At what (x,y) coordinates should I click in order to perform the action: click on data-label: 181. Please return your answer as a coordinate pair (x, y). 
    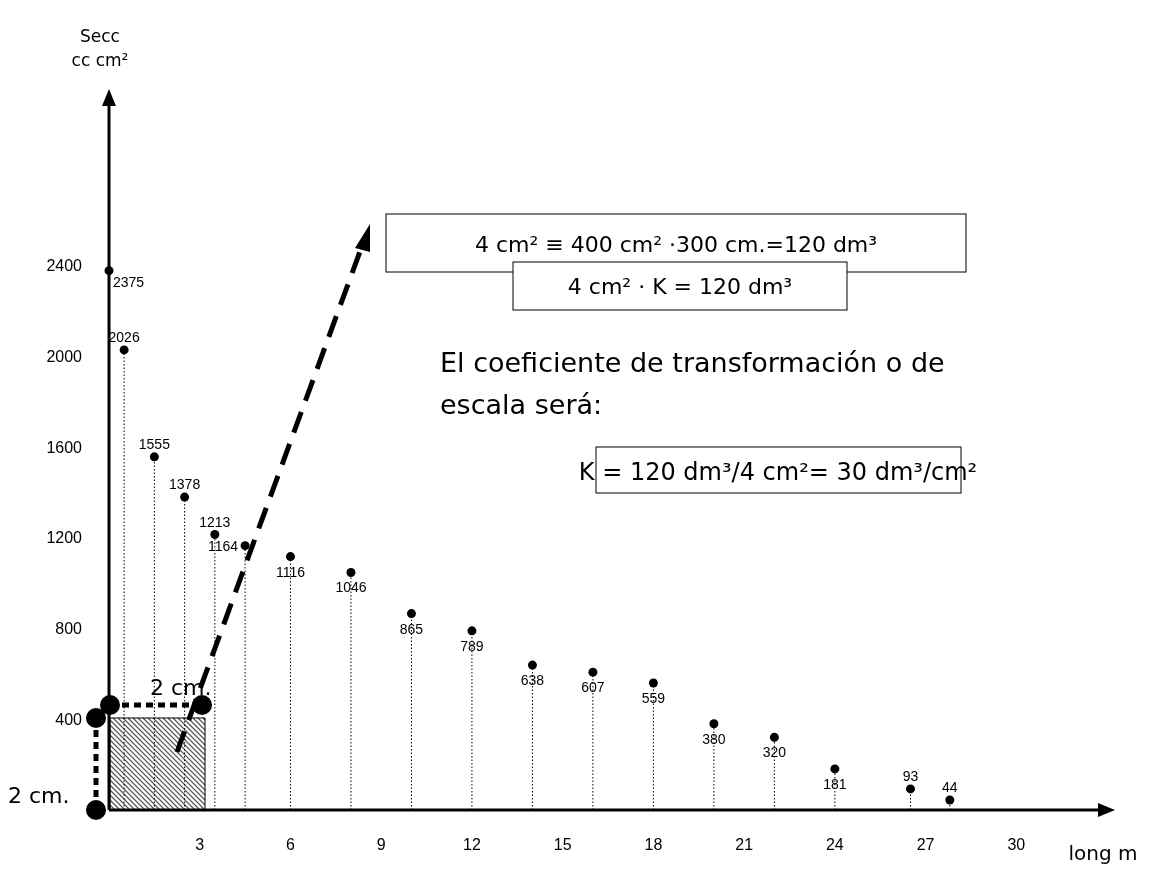
    Looking at the image, I should click on (835, 783).